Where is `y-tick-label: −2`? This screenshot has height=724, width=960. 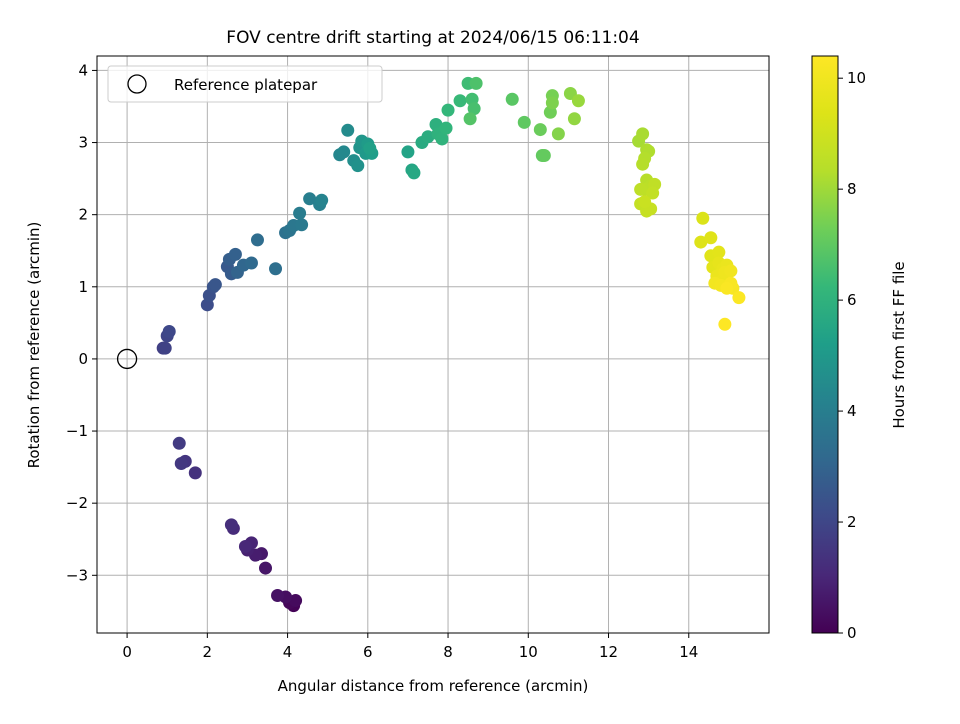 y-tick-label: −2 is located at coordinates (77, 503).